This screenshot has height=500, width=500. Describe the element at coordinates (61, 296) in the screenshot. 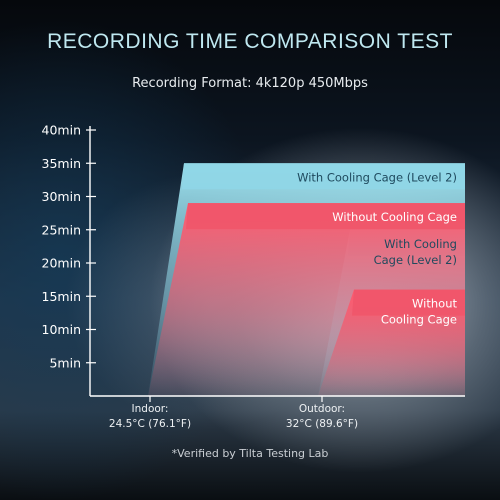

I see `y-tick-label: 15min` at that location.